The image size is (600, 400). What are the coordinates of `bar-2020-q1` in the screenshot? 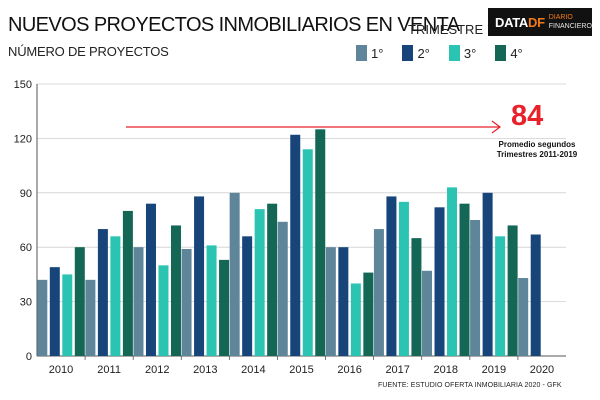 It's located at (523, 317).